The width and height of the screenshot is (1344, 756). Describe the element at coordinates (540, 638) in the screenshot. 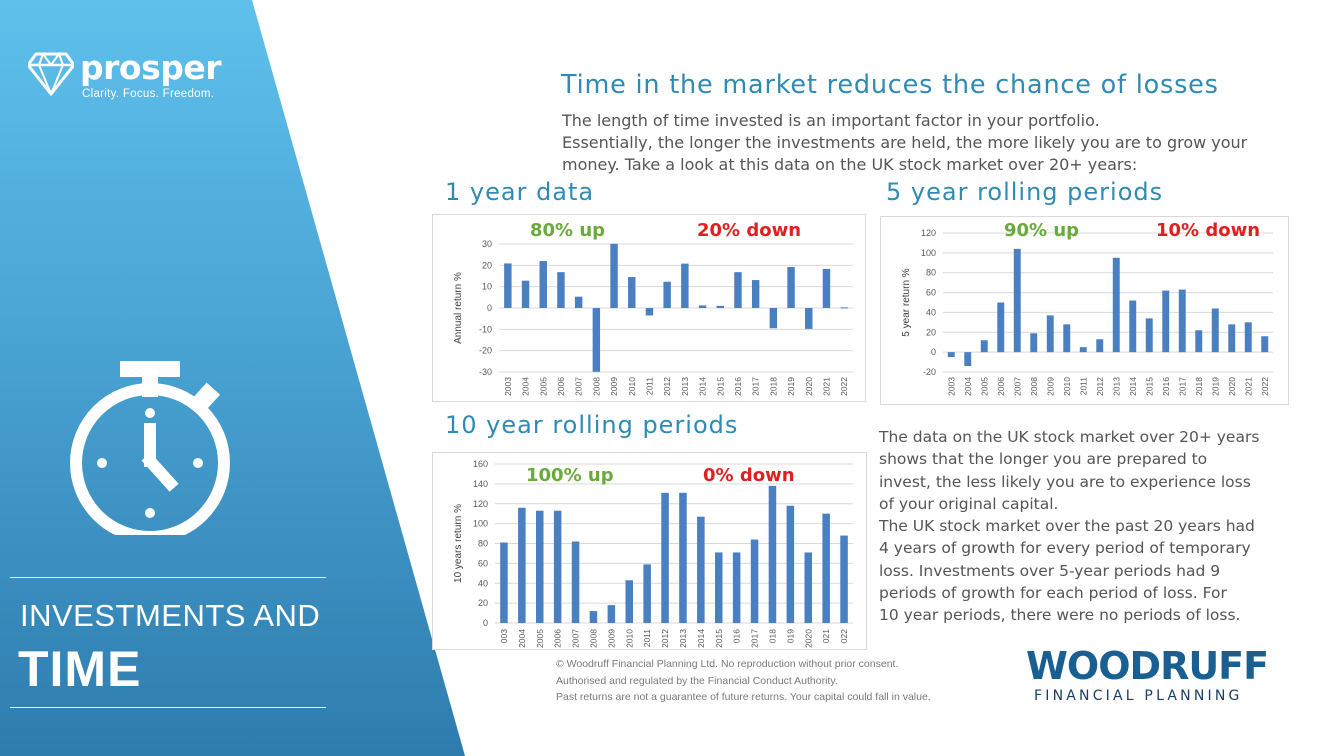

I see `x-tick-label: 2005` at that location.